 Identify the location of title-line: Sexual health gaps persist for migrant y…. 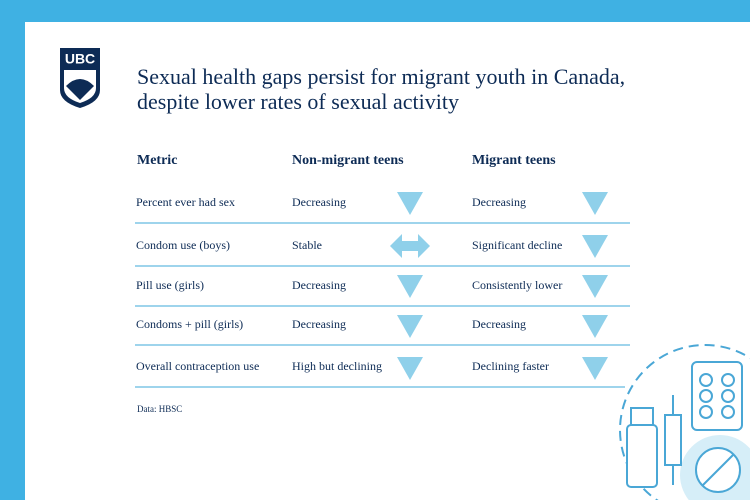
(381, 76).